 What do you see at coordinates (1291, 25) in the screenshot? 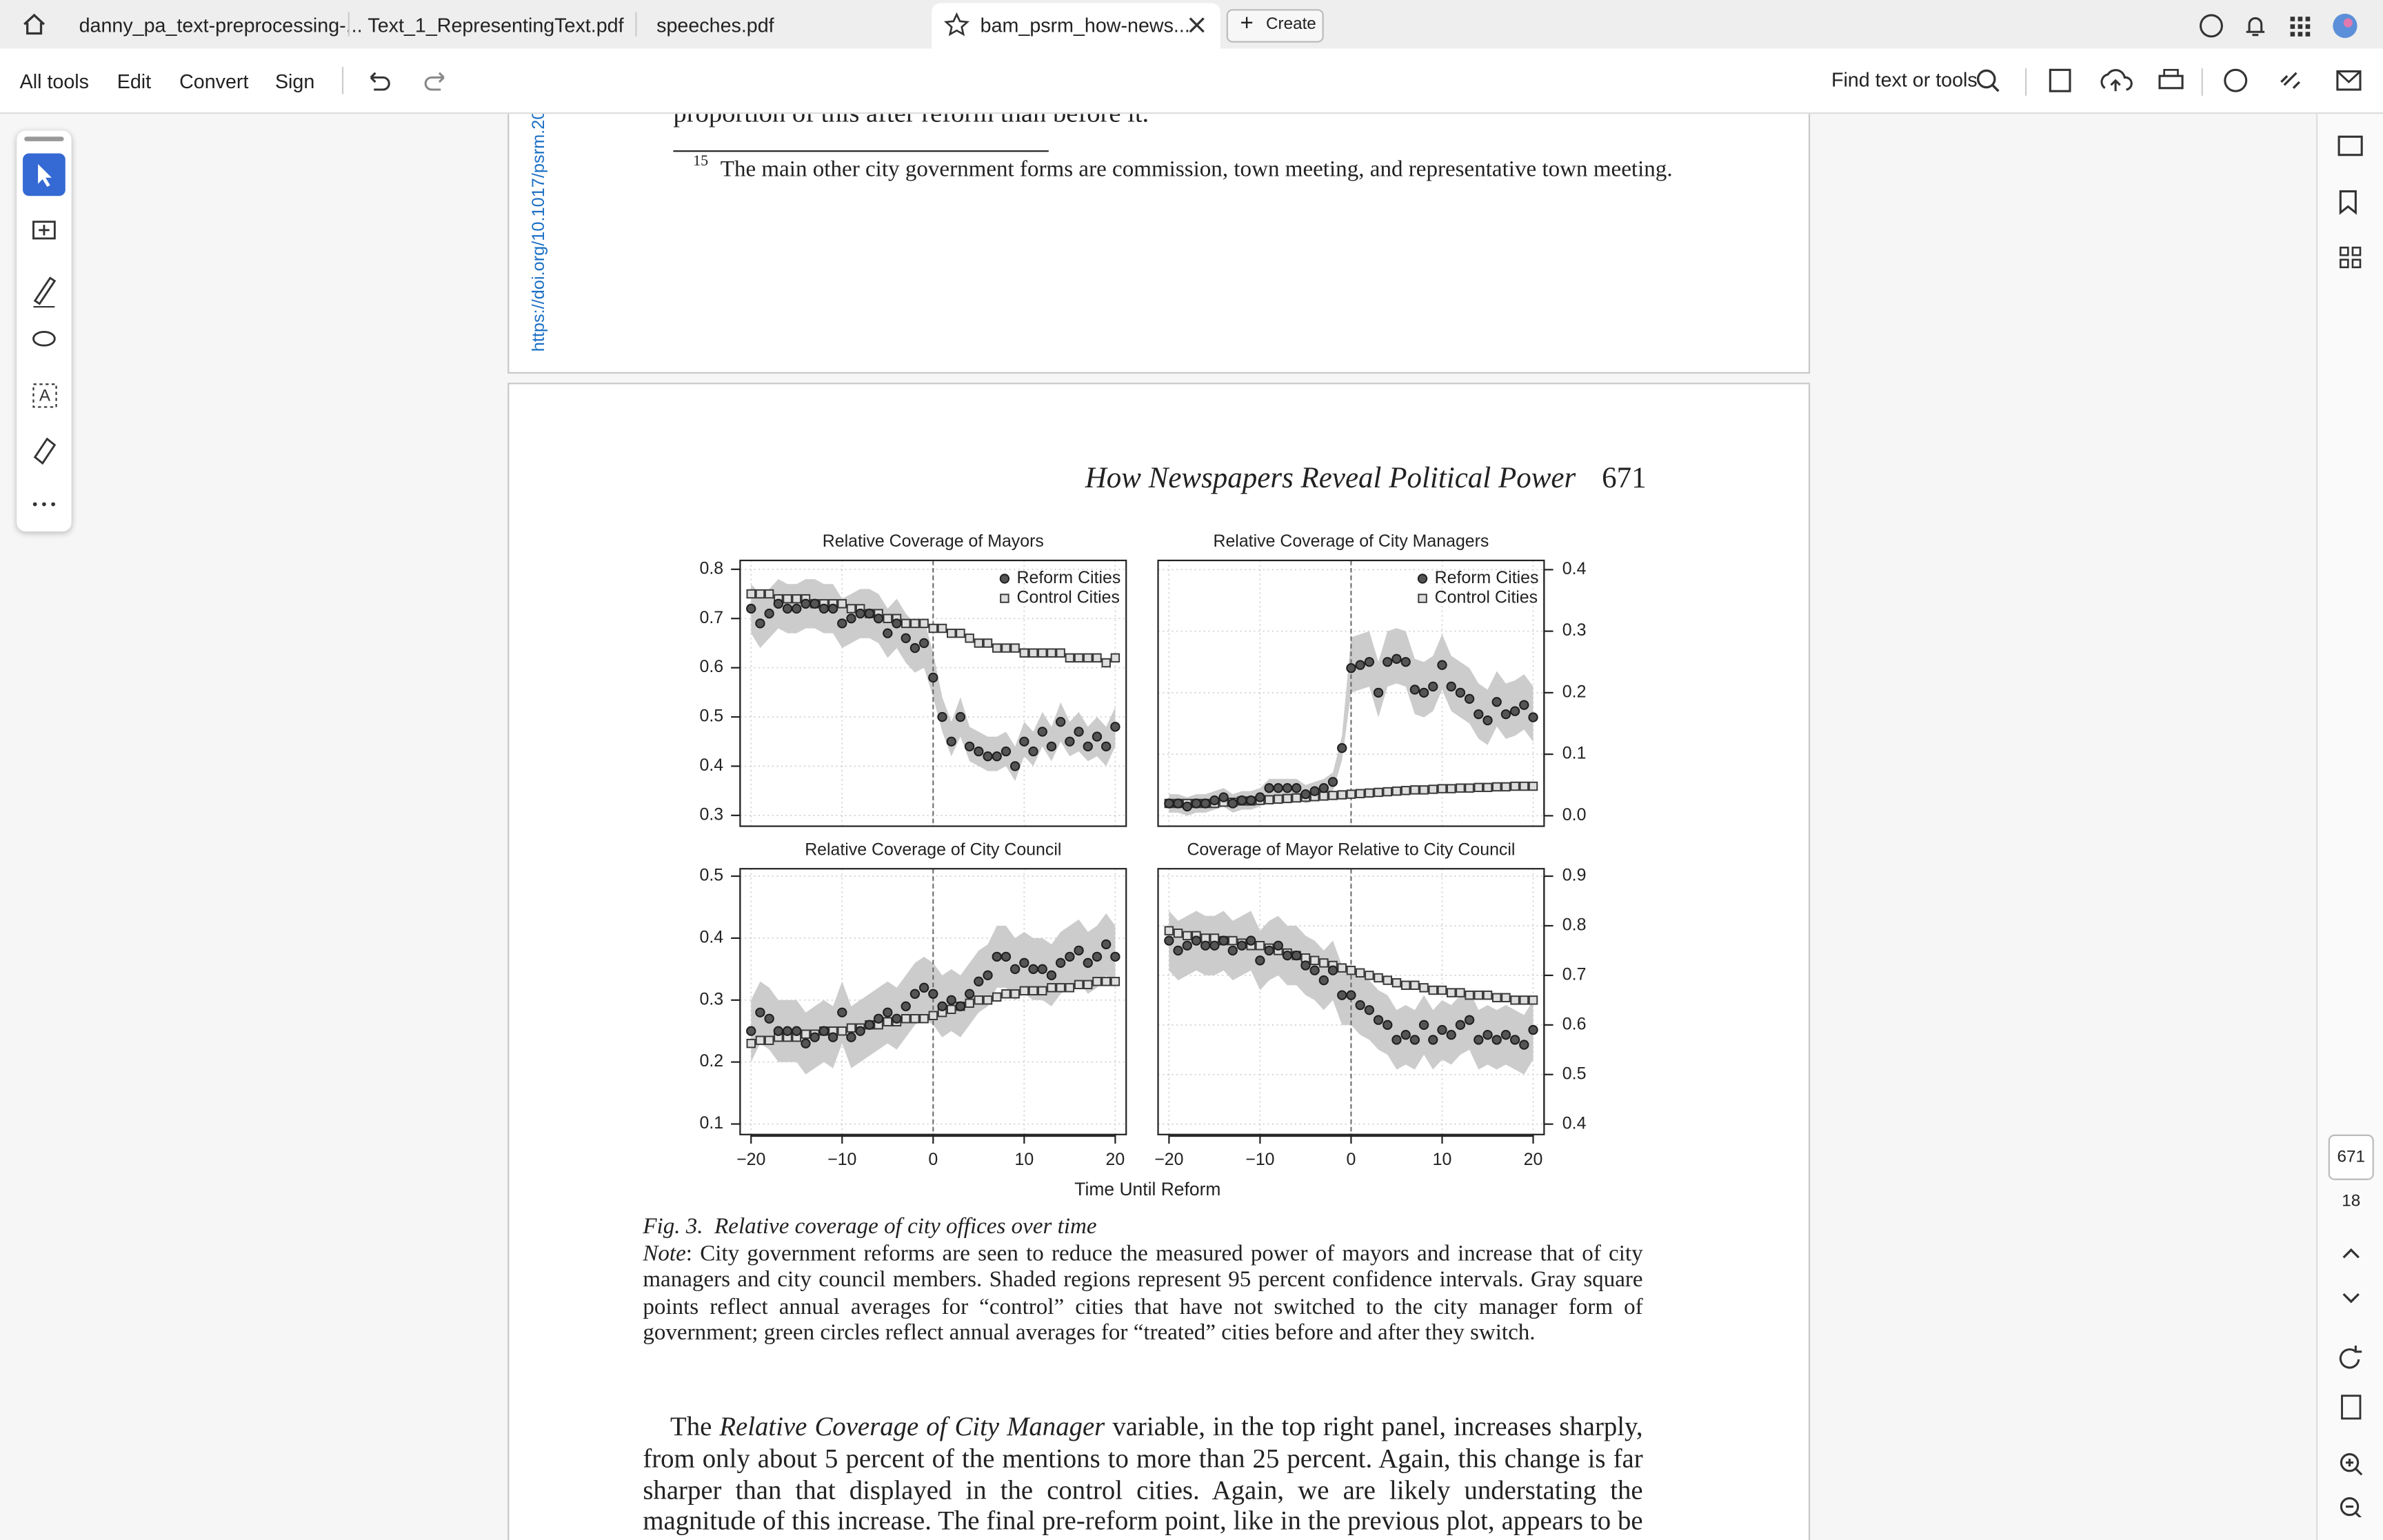
I see `create-label: Create` at bounding box center [1291, 25].